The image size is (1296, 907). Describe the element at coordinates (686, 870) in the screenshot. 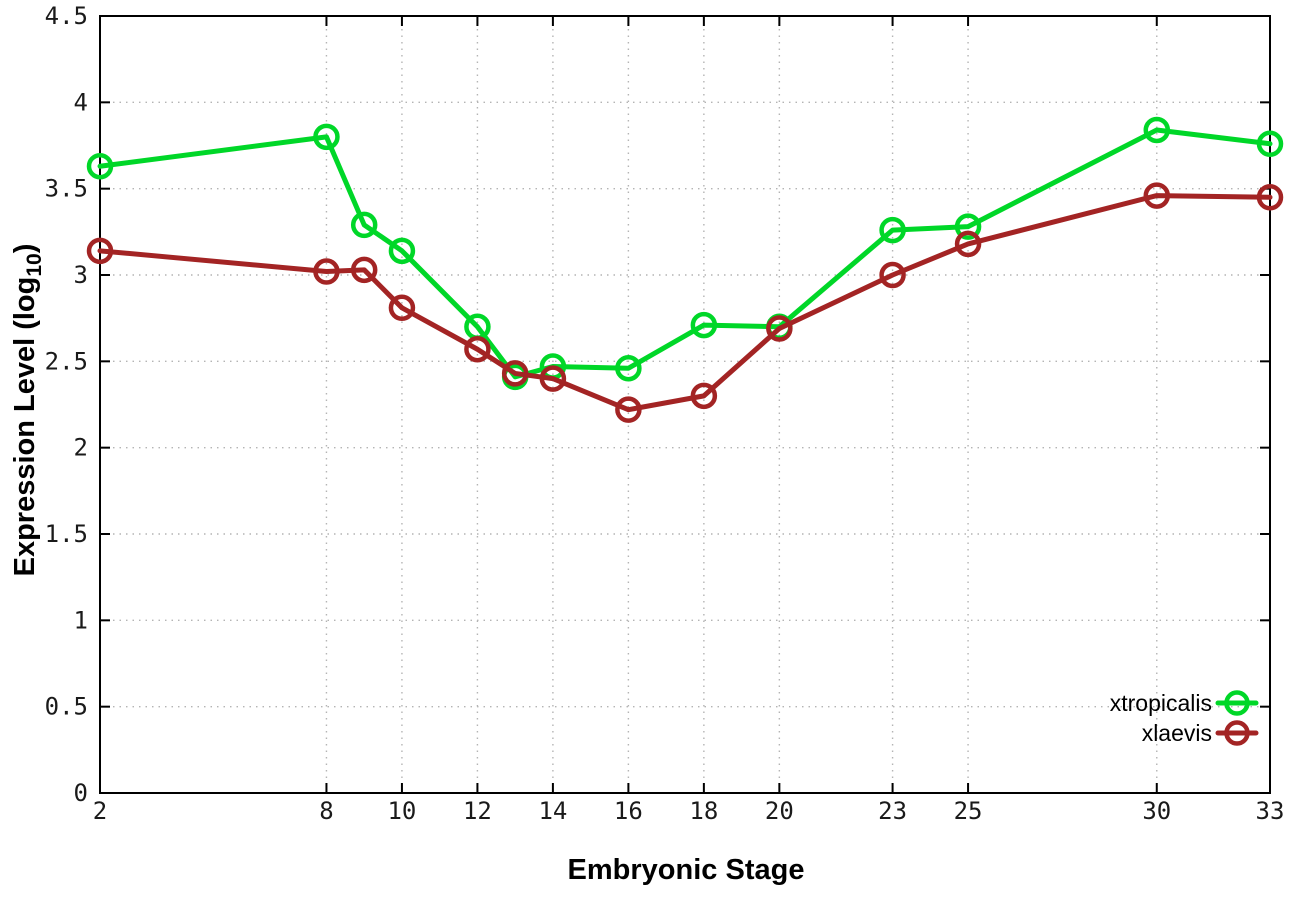

I see `x-axis-title: Embryonic Stage` at that location.